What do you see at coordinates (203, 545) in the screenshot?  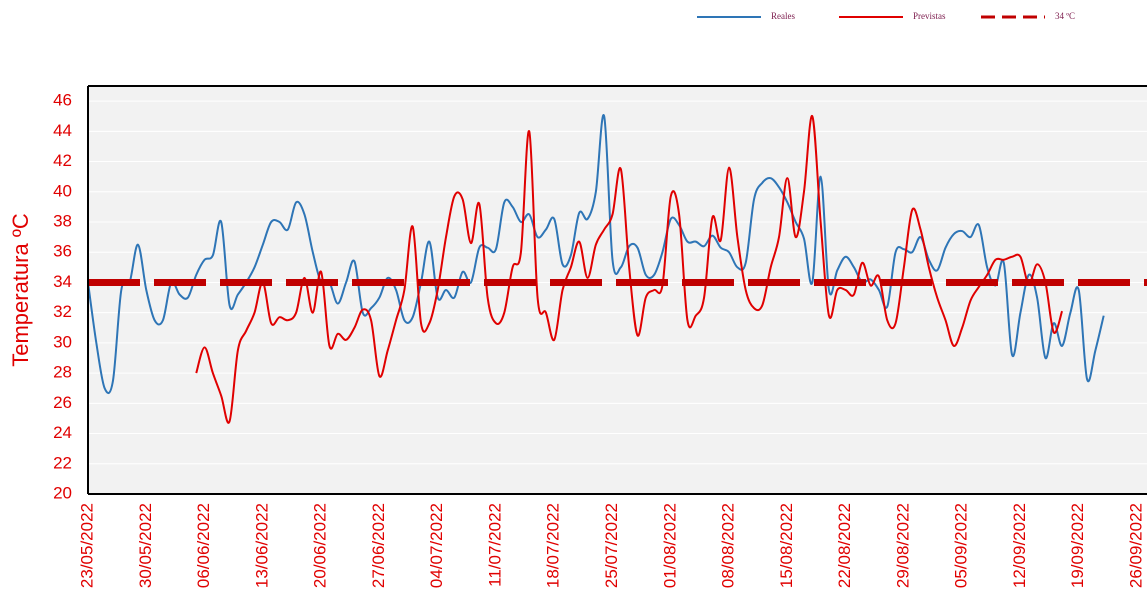 I see `x-tick-label: 06/06/2022` at bounding box center [203, 545].